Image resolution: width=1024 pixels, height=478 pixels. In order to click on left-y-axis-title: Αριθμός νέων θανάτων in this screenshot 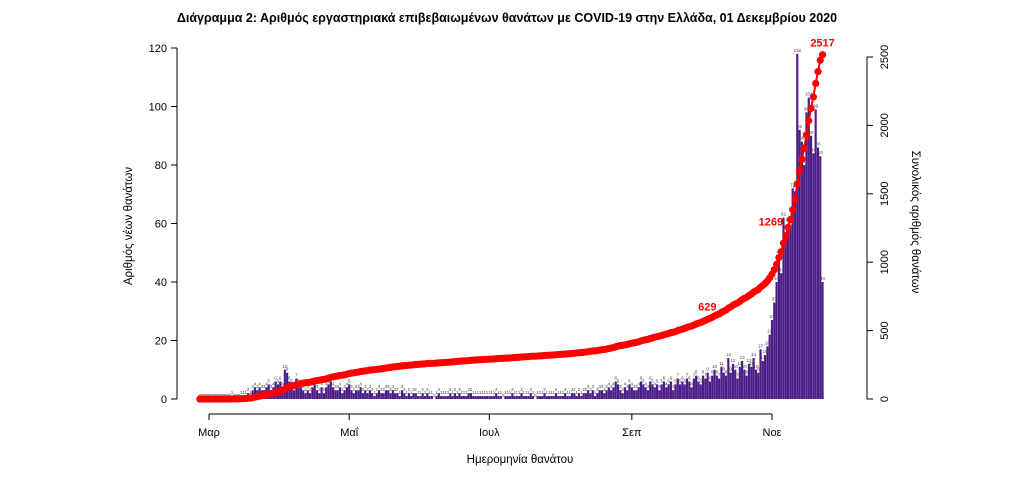, I will do `click(129, 226)`.